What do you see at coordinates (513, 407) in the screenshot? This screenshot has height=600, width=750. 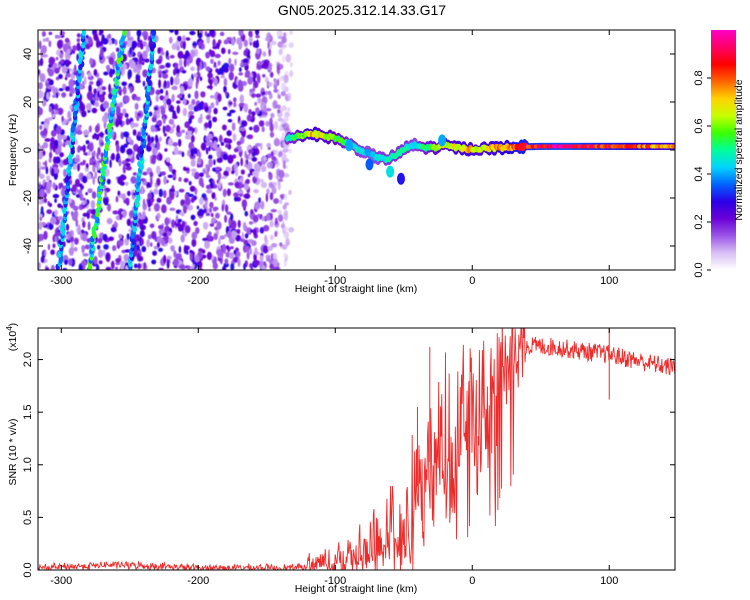 I see `snr-spikes` at bounding box center [513, 407].